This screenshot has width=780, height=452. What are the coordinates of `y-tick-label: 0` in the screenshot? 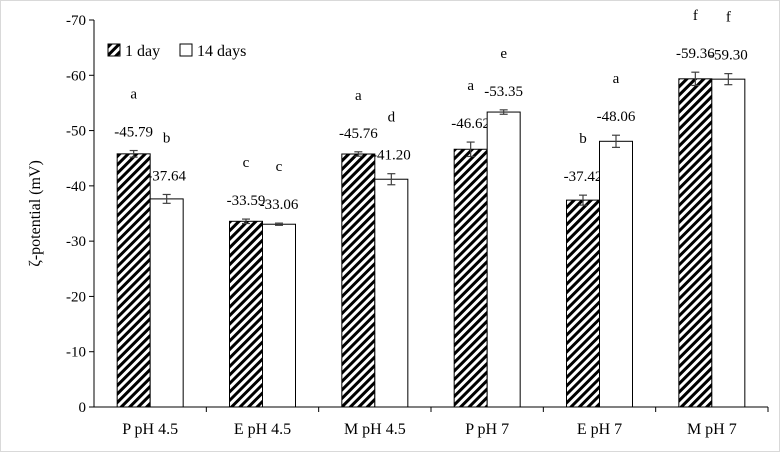 It's located at (83, 408).